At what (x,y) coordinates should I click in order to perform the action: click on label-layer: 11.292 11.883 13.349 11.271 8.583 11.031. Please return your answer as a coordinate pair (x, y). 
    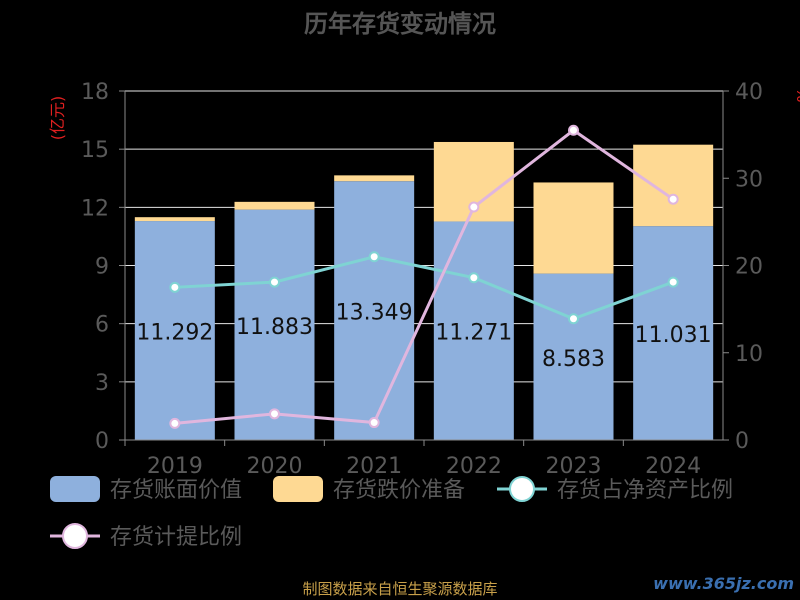
    Looking at the image, I should click on (423, 336).